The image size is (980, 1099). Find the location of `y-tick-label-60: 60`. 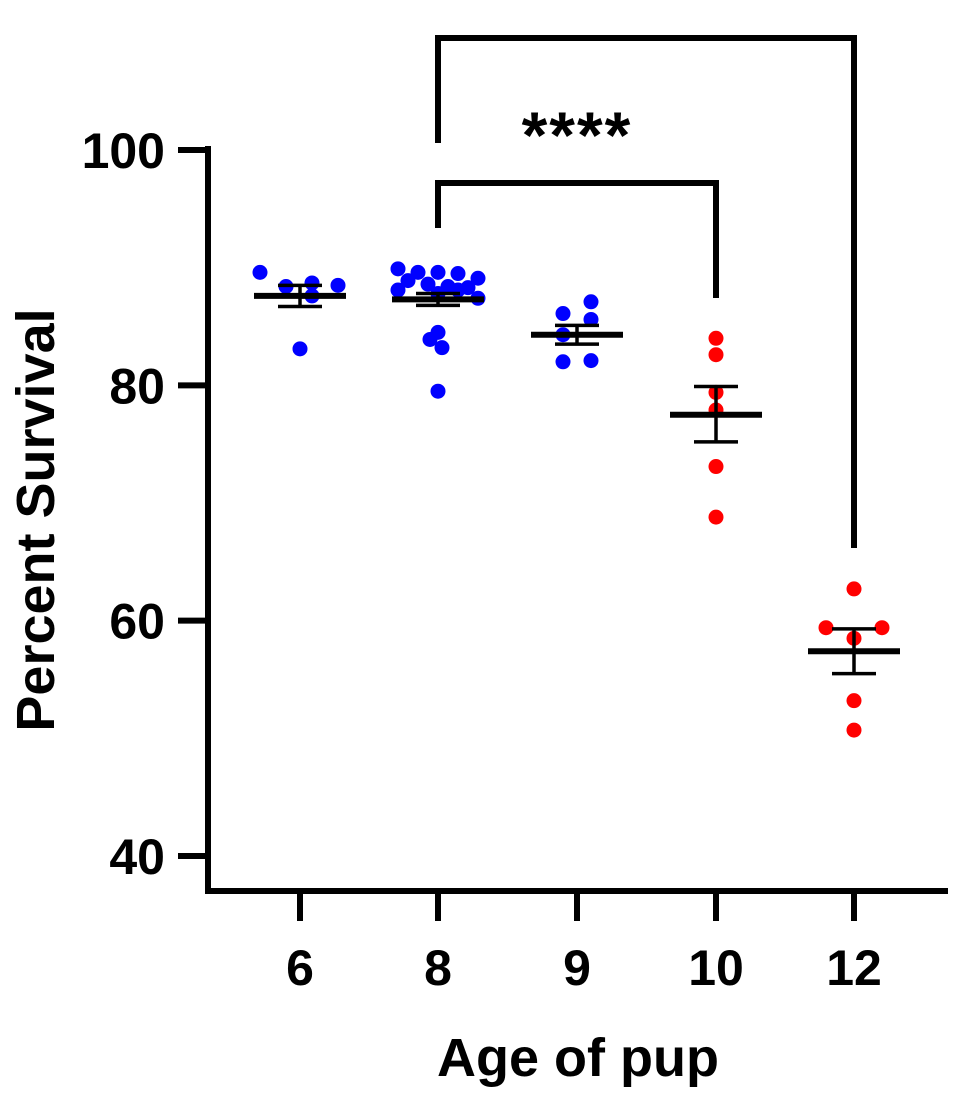

y-tick-label-60: 60 is located at coordinates (137, 622).